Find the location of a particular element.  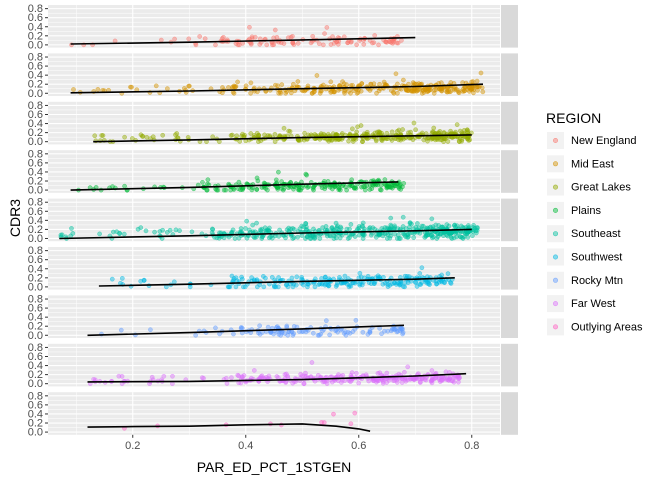

x-tick-label: 0.2 is located at coordinates (132, 446).